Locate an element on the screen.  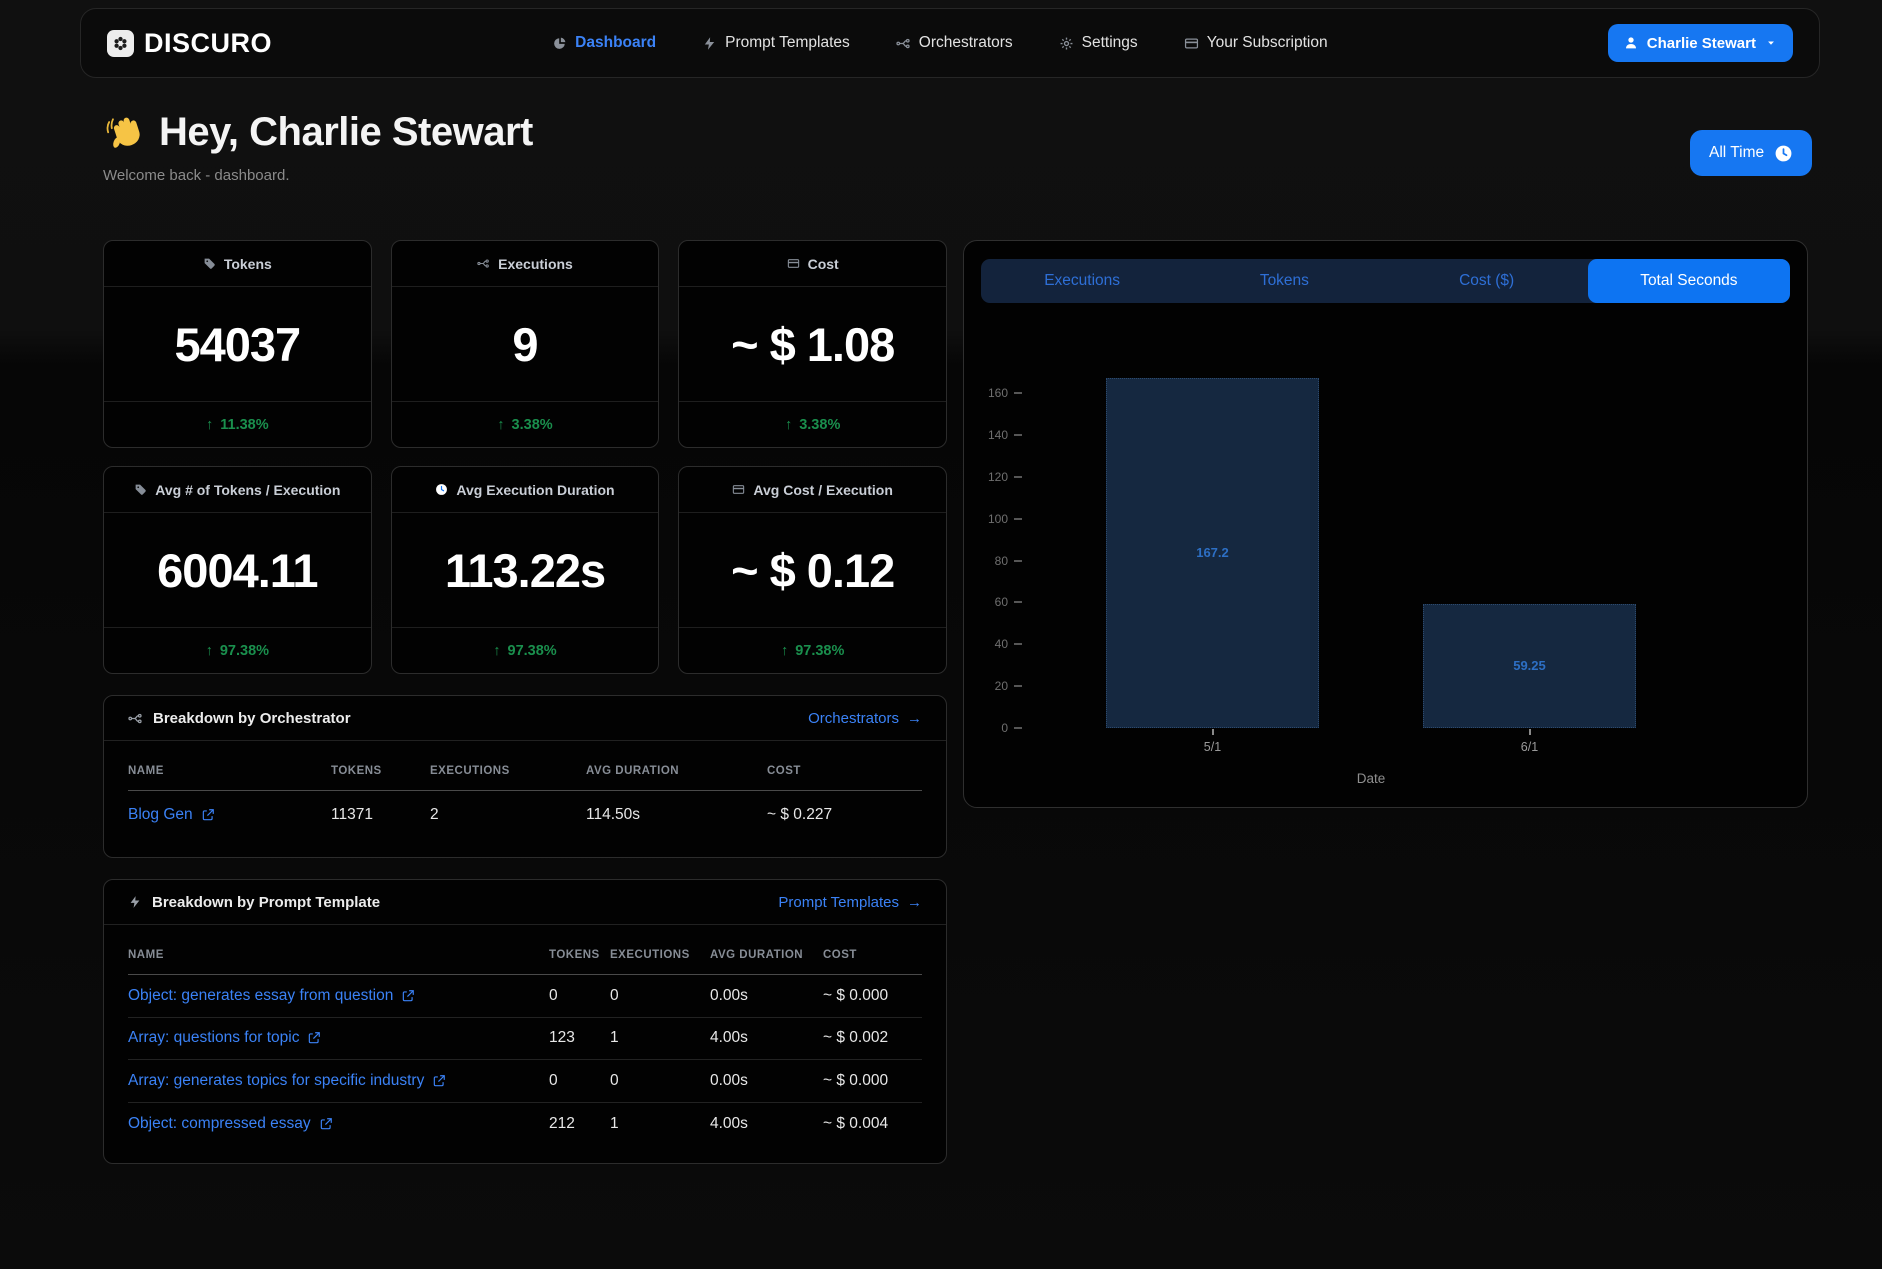
chart-tab-tokens: Tokens is located at coordinates (1284, 281).